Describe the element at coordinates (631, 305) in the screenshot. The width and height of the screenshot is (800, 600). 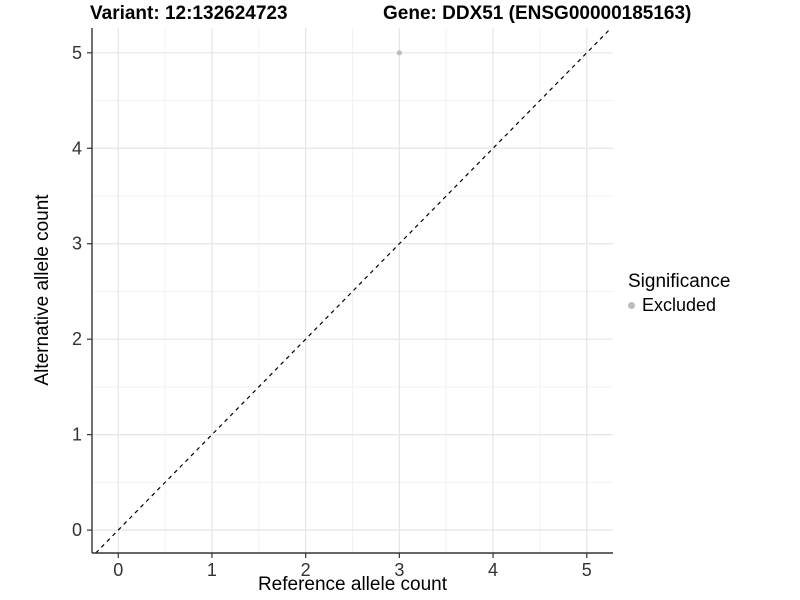
I see `excluded-point-icon` at that location.